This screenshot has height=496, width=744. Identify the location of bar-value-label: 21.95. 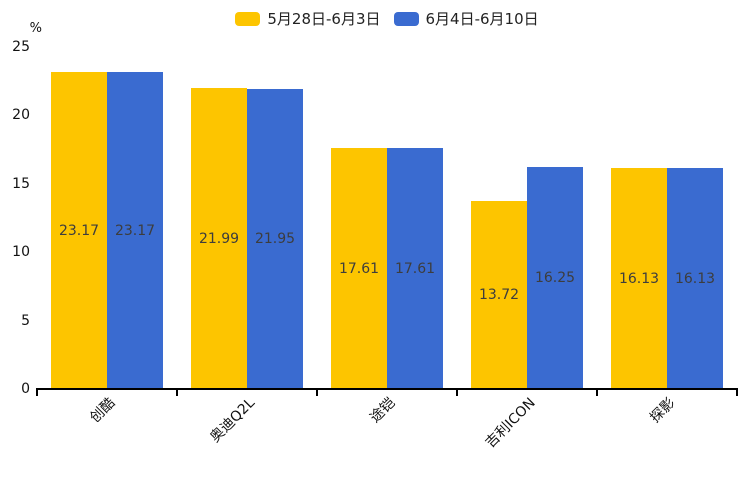
(275, 238).